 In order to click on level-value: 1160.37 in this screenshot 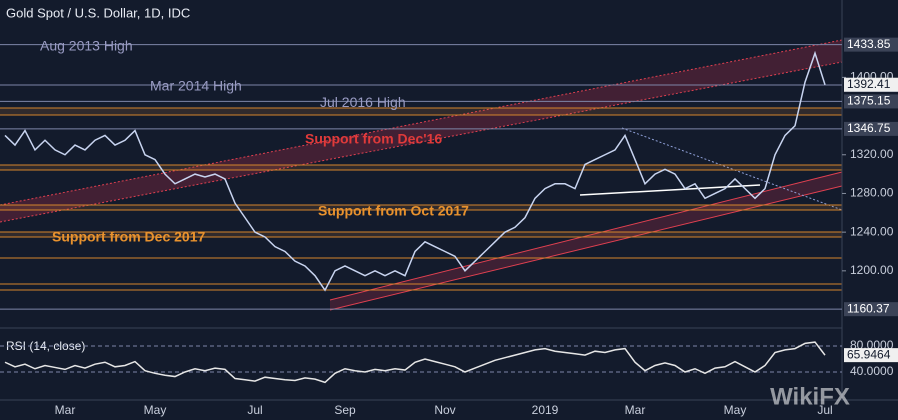, I will do `click(868, 308)`.